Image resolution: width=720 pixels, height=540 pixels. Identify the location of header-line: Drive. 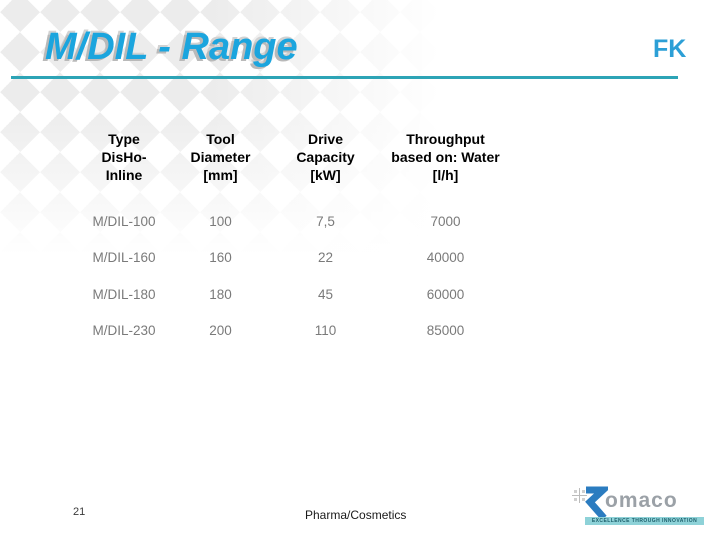
(325, 139).